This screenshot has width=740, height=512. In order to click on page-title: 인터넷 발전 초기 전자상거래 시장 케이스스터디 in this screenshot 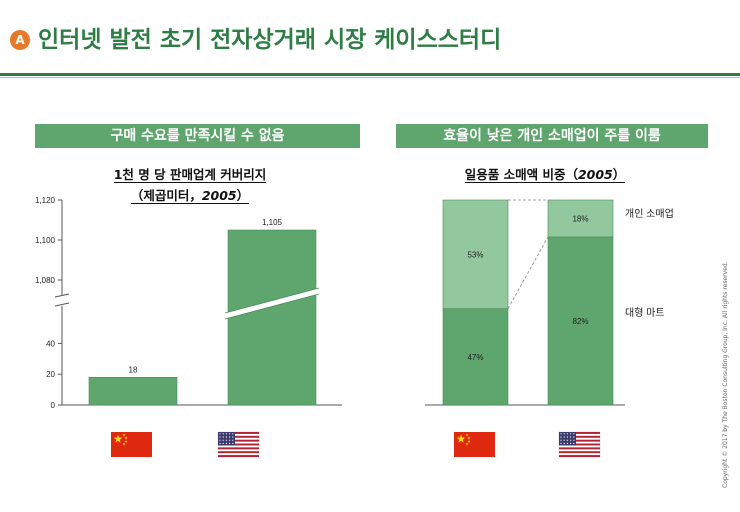, I will do `click(270, 40)`.